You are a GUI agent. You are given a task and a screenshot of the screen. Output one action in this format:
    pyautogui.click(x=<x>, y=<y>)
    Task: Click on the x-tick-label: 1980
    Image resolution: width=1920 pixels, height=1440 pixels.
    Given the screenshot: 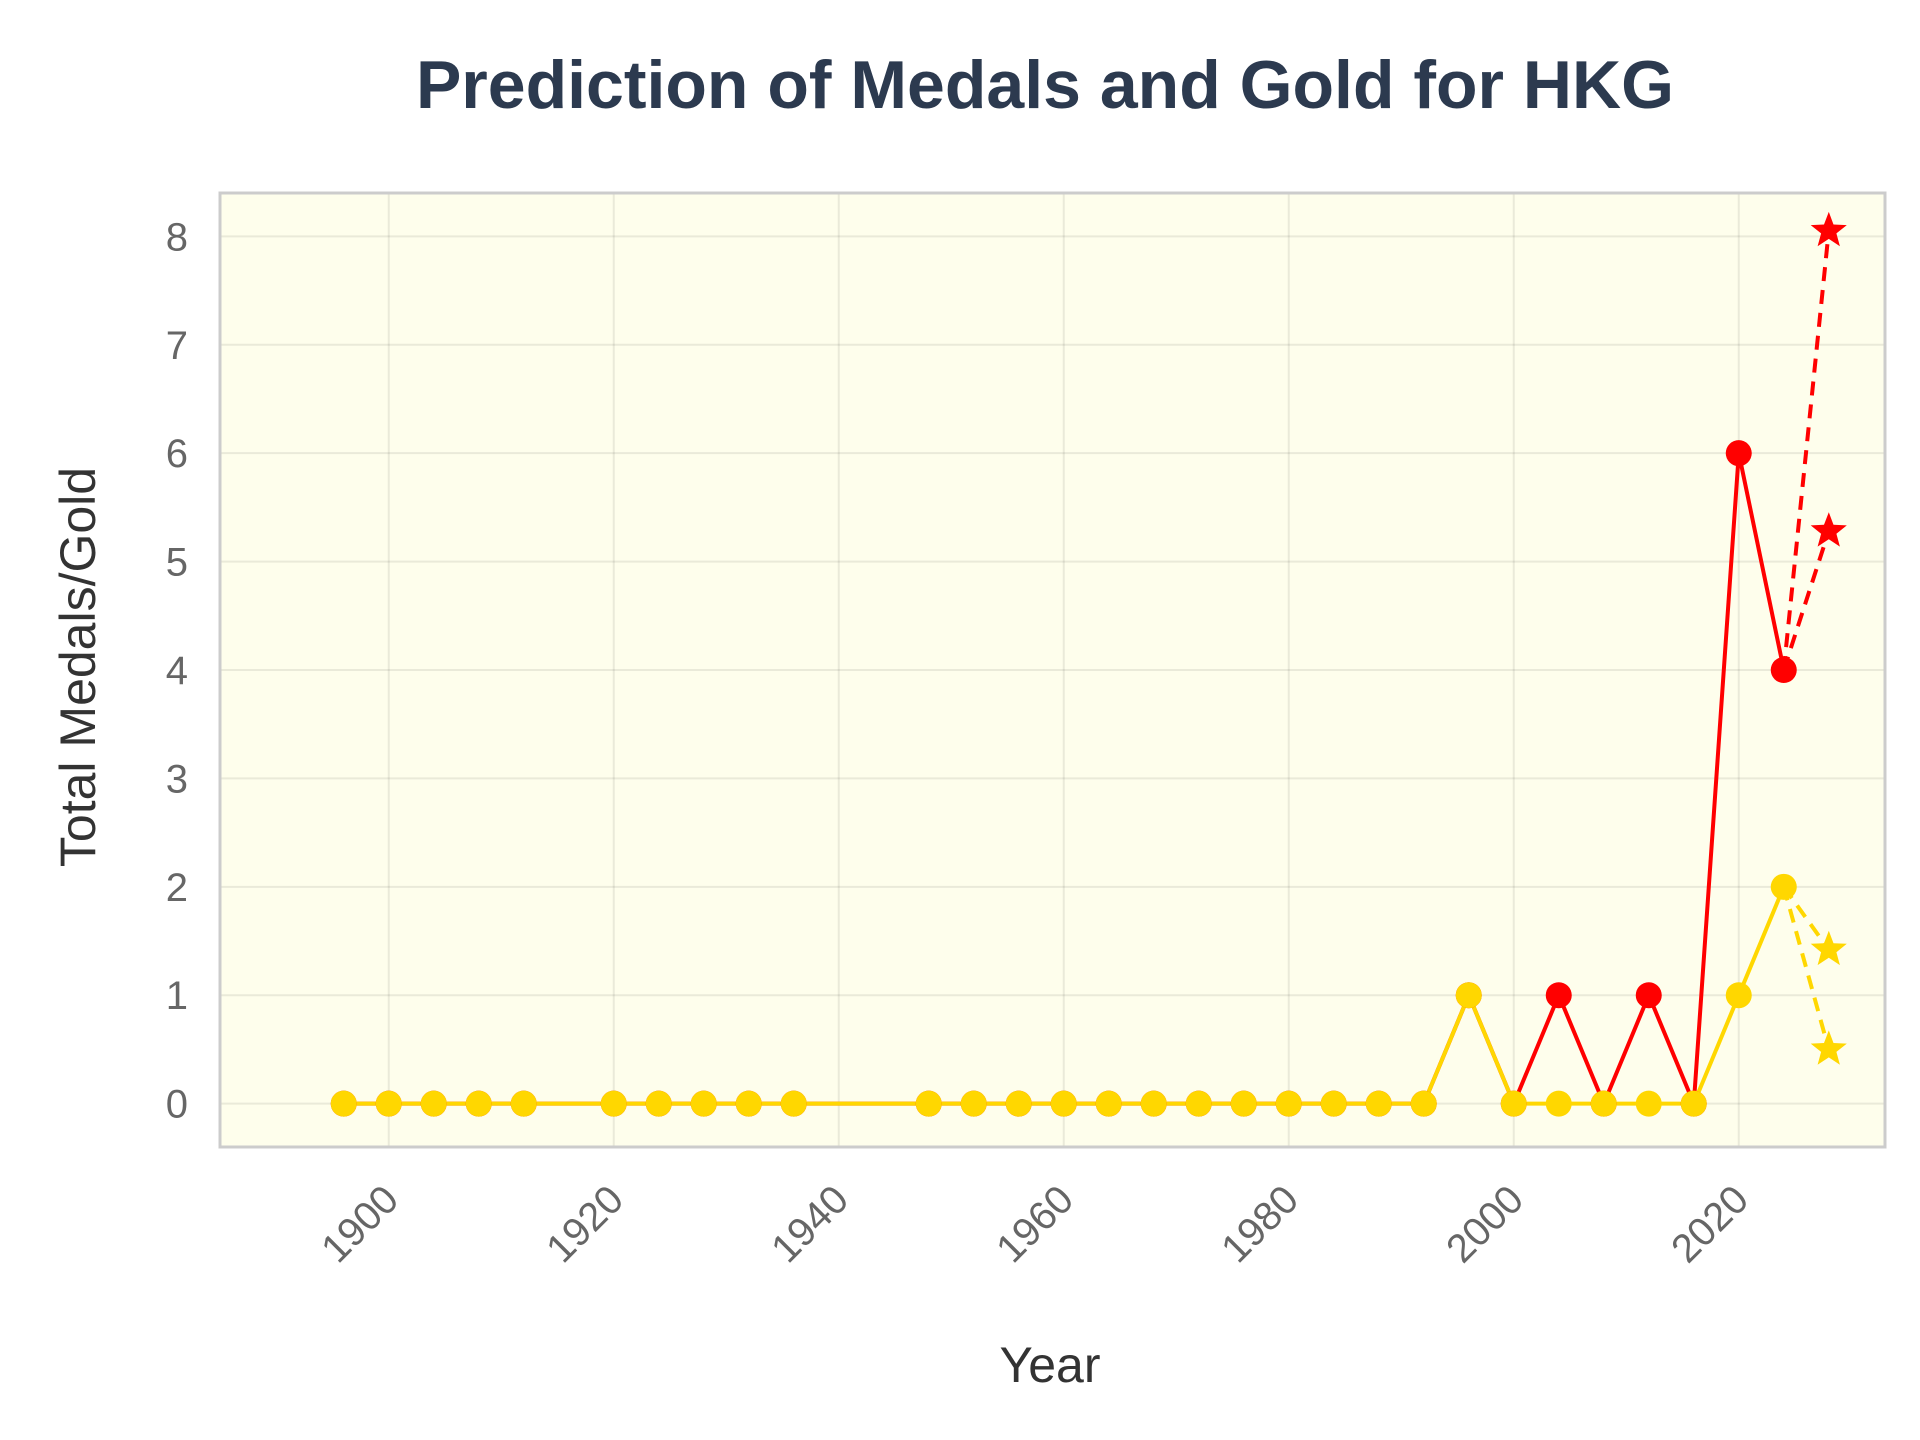 What is the action you would take?
    pyautogui.click(x=1260, y=1224)
    